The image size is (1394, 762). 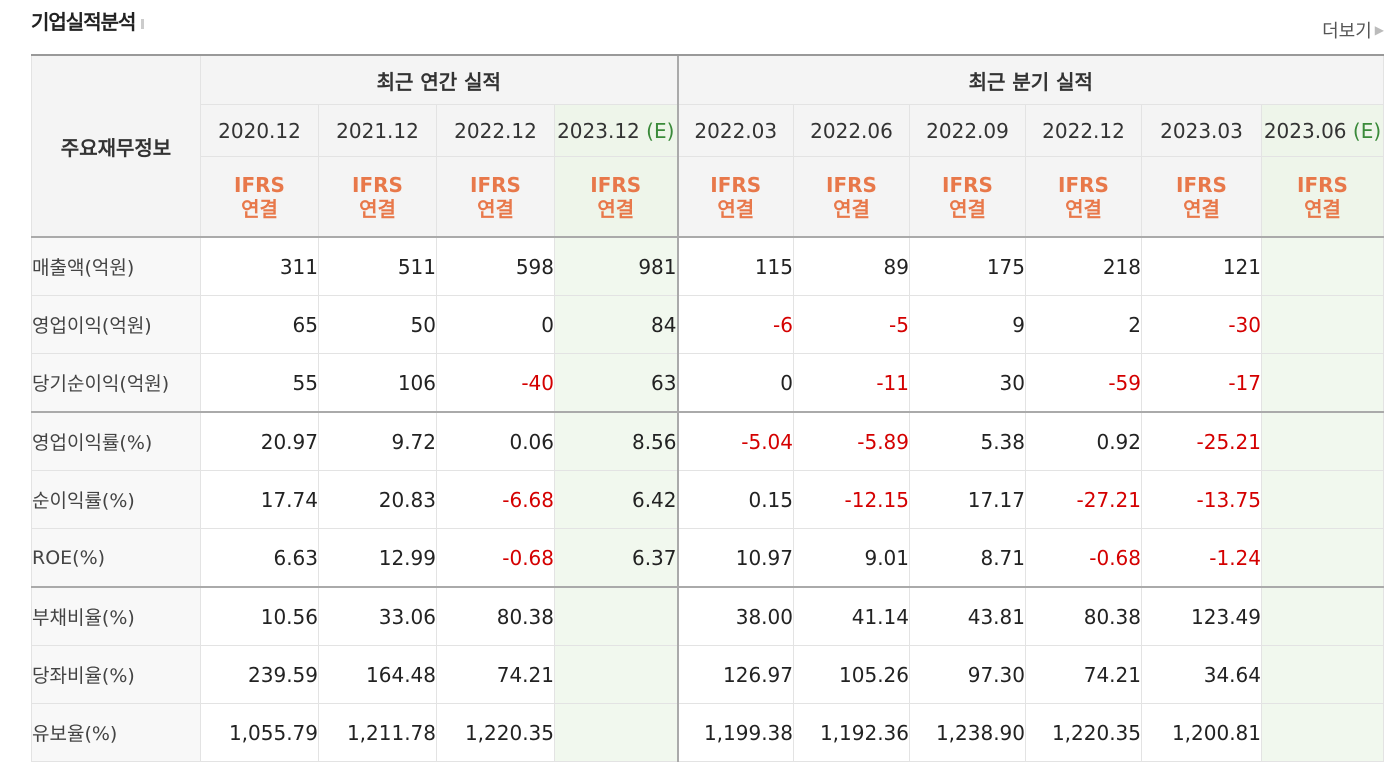 What do you see at coordinates (1083, 616) in the screenshot?
I see `table-cell: 80.38` at bounding box center [1083, 616].